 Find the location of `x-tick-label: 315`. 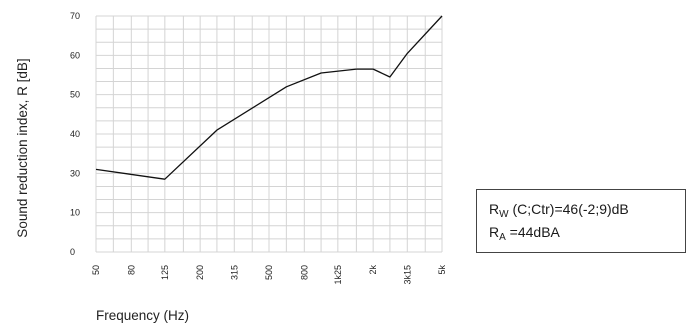

x-tick-label: 315 is located at coordinates (234, 272).